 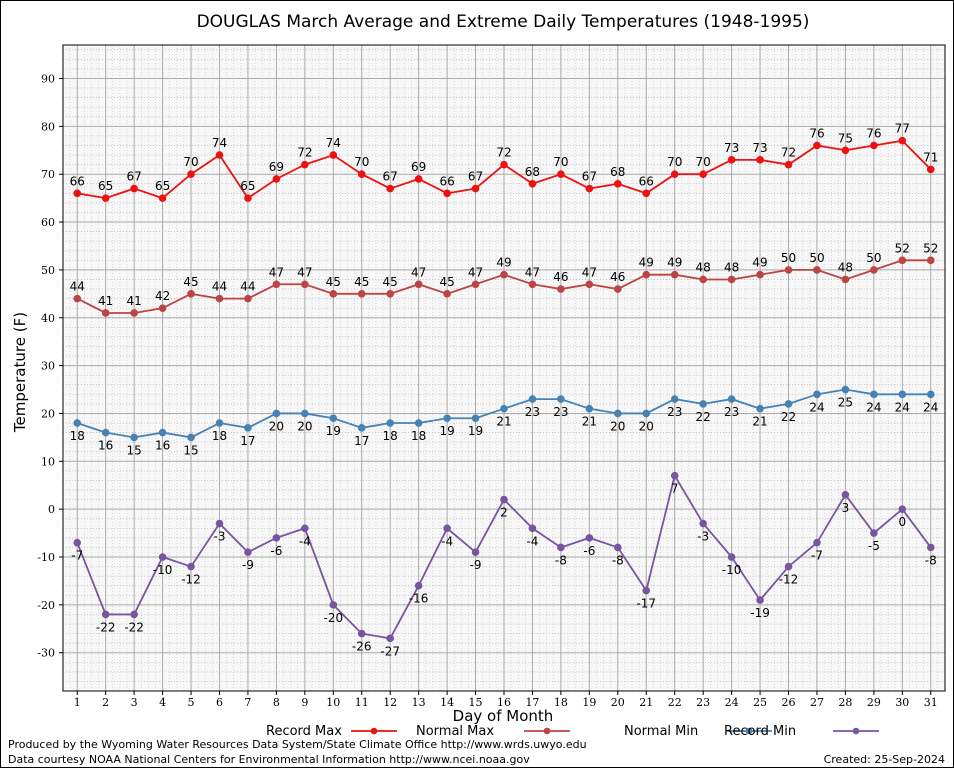 What do you see at coordinates (589, 272) in the screenshot?
I see `normal-max-data-label: 47` at bounding box center [589, 272].